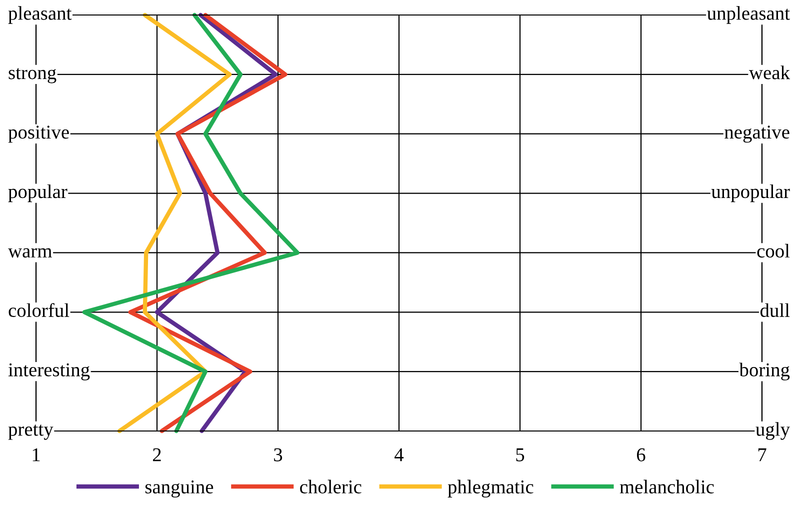 The width and height of the screenshot is (793, 515). What do you see at coordinates (667, 487) in the screenshot?
I see `legend-label: melancholic` at bounding box center [667, 487].